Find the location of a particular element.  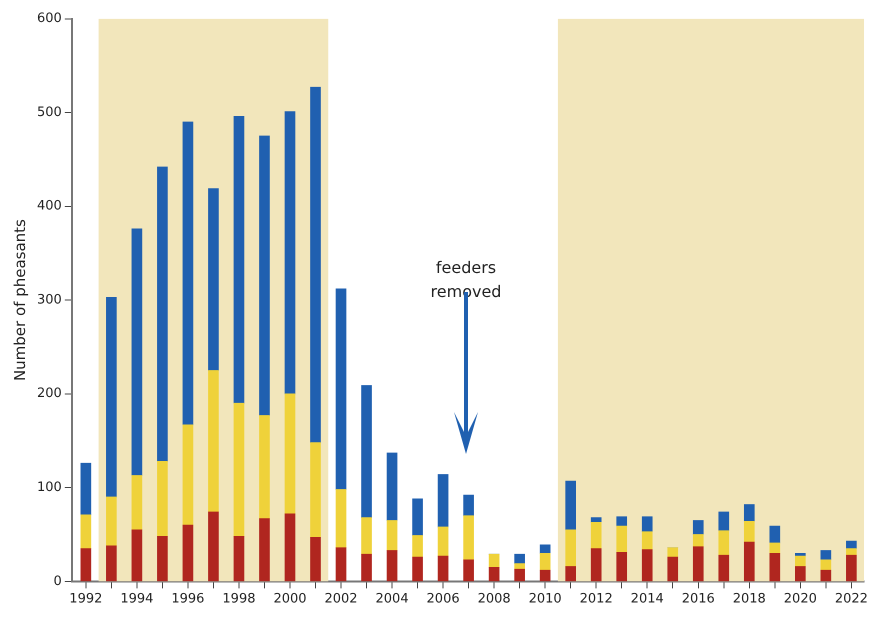

x-tick-label: 2012 is located at coordinates (596, 599).